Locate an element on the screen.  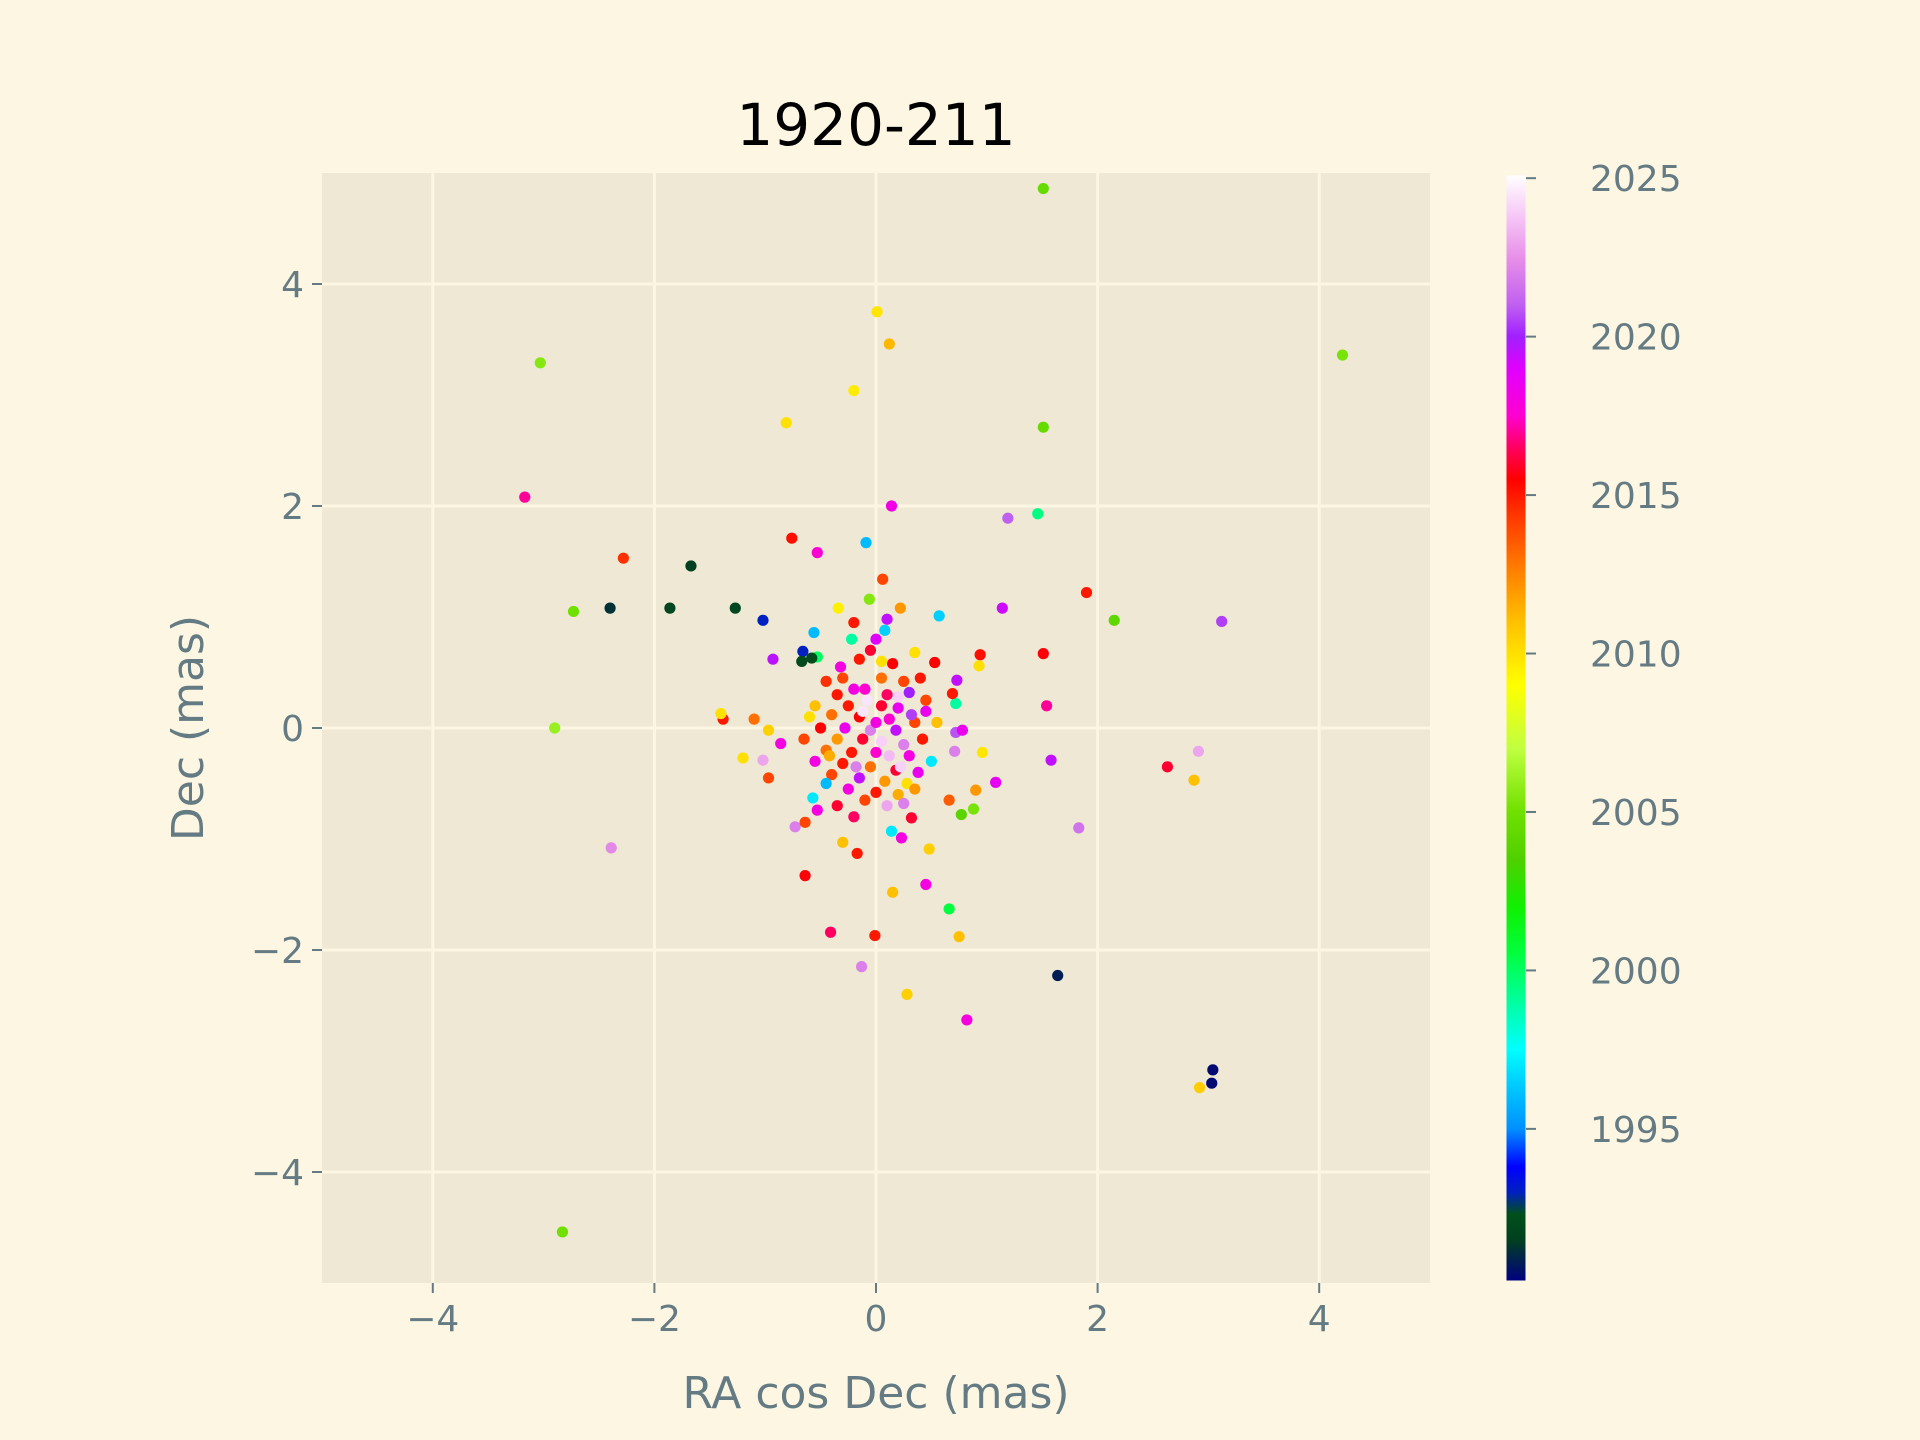
y-tick-label: 0 is located at coordinates (292, 729).